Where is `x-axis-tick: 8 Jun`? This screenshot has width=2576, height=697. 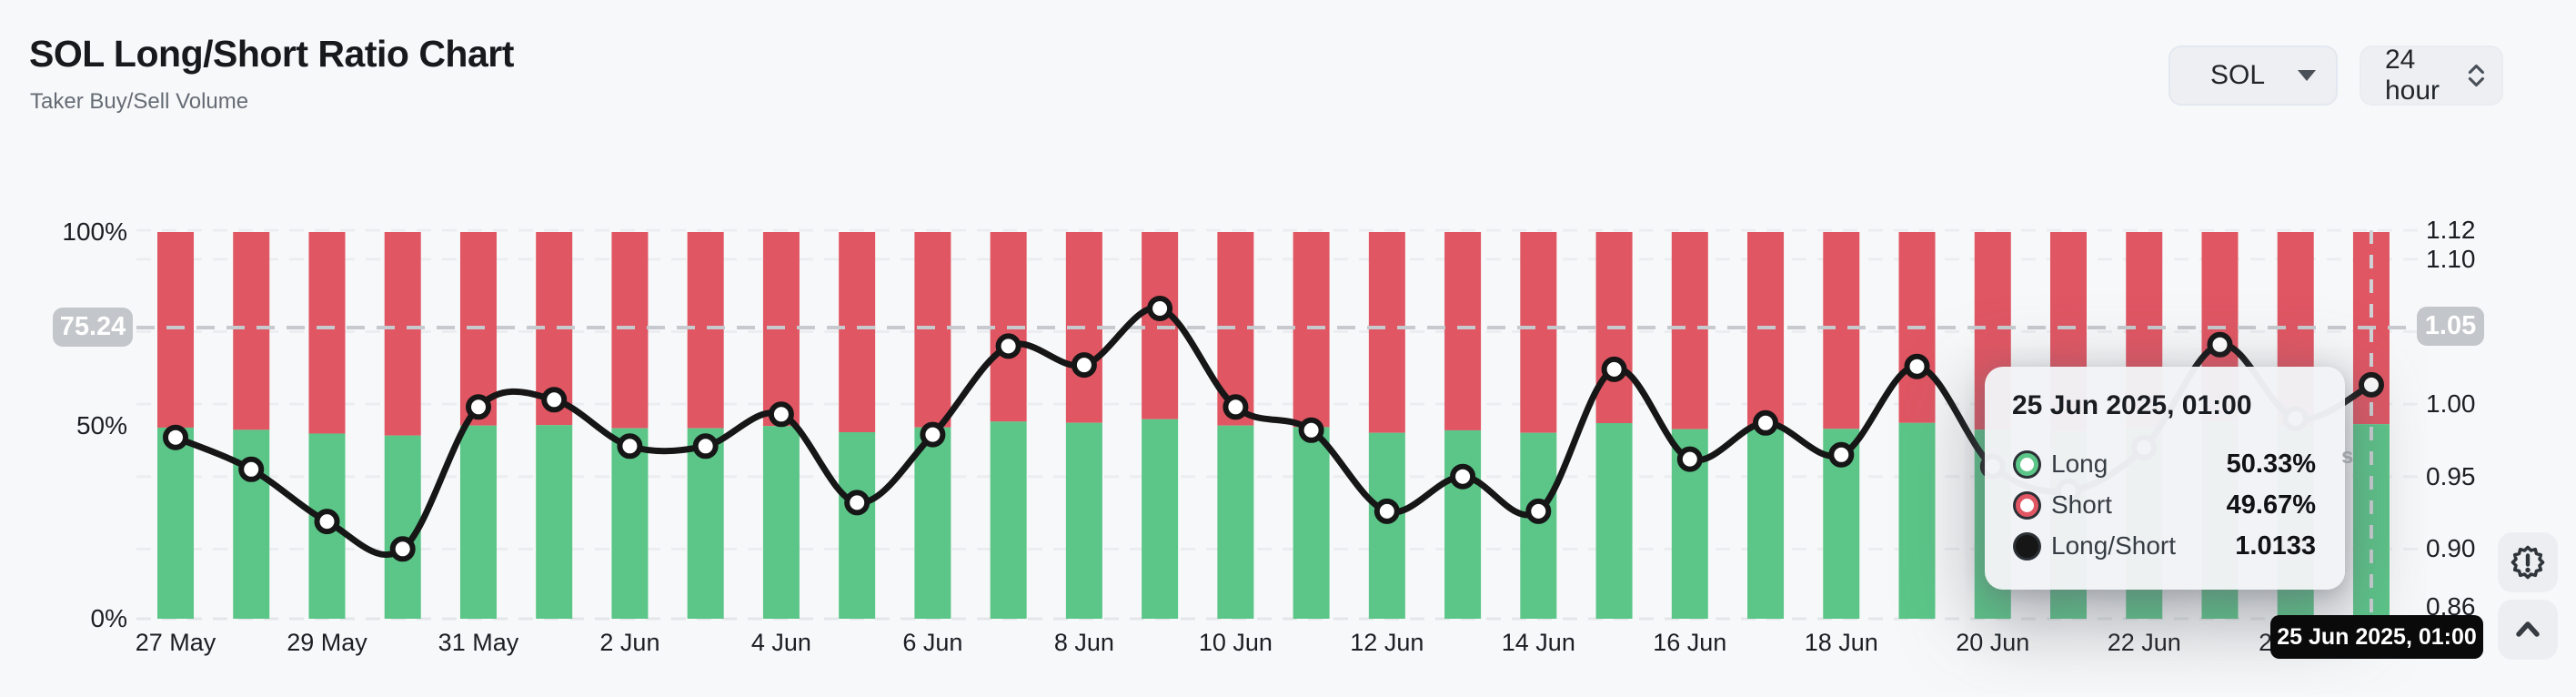 x-axis-tick: 8 Jun is located at coordinates (1083, 642).